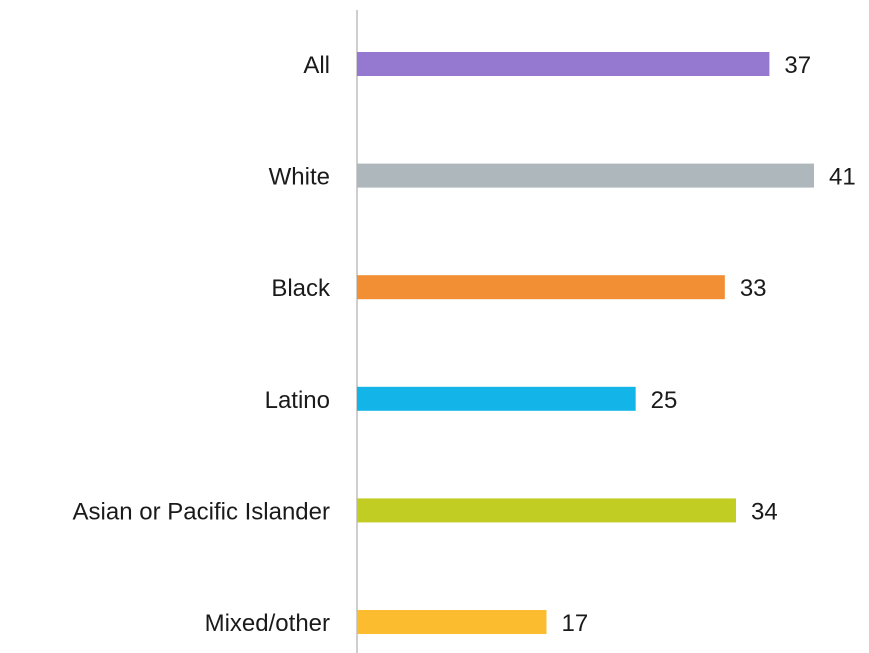 The height and width of the screenshot is (653, 869). I want to click on value-label: 17, so click(574, 623).